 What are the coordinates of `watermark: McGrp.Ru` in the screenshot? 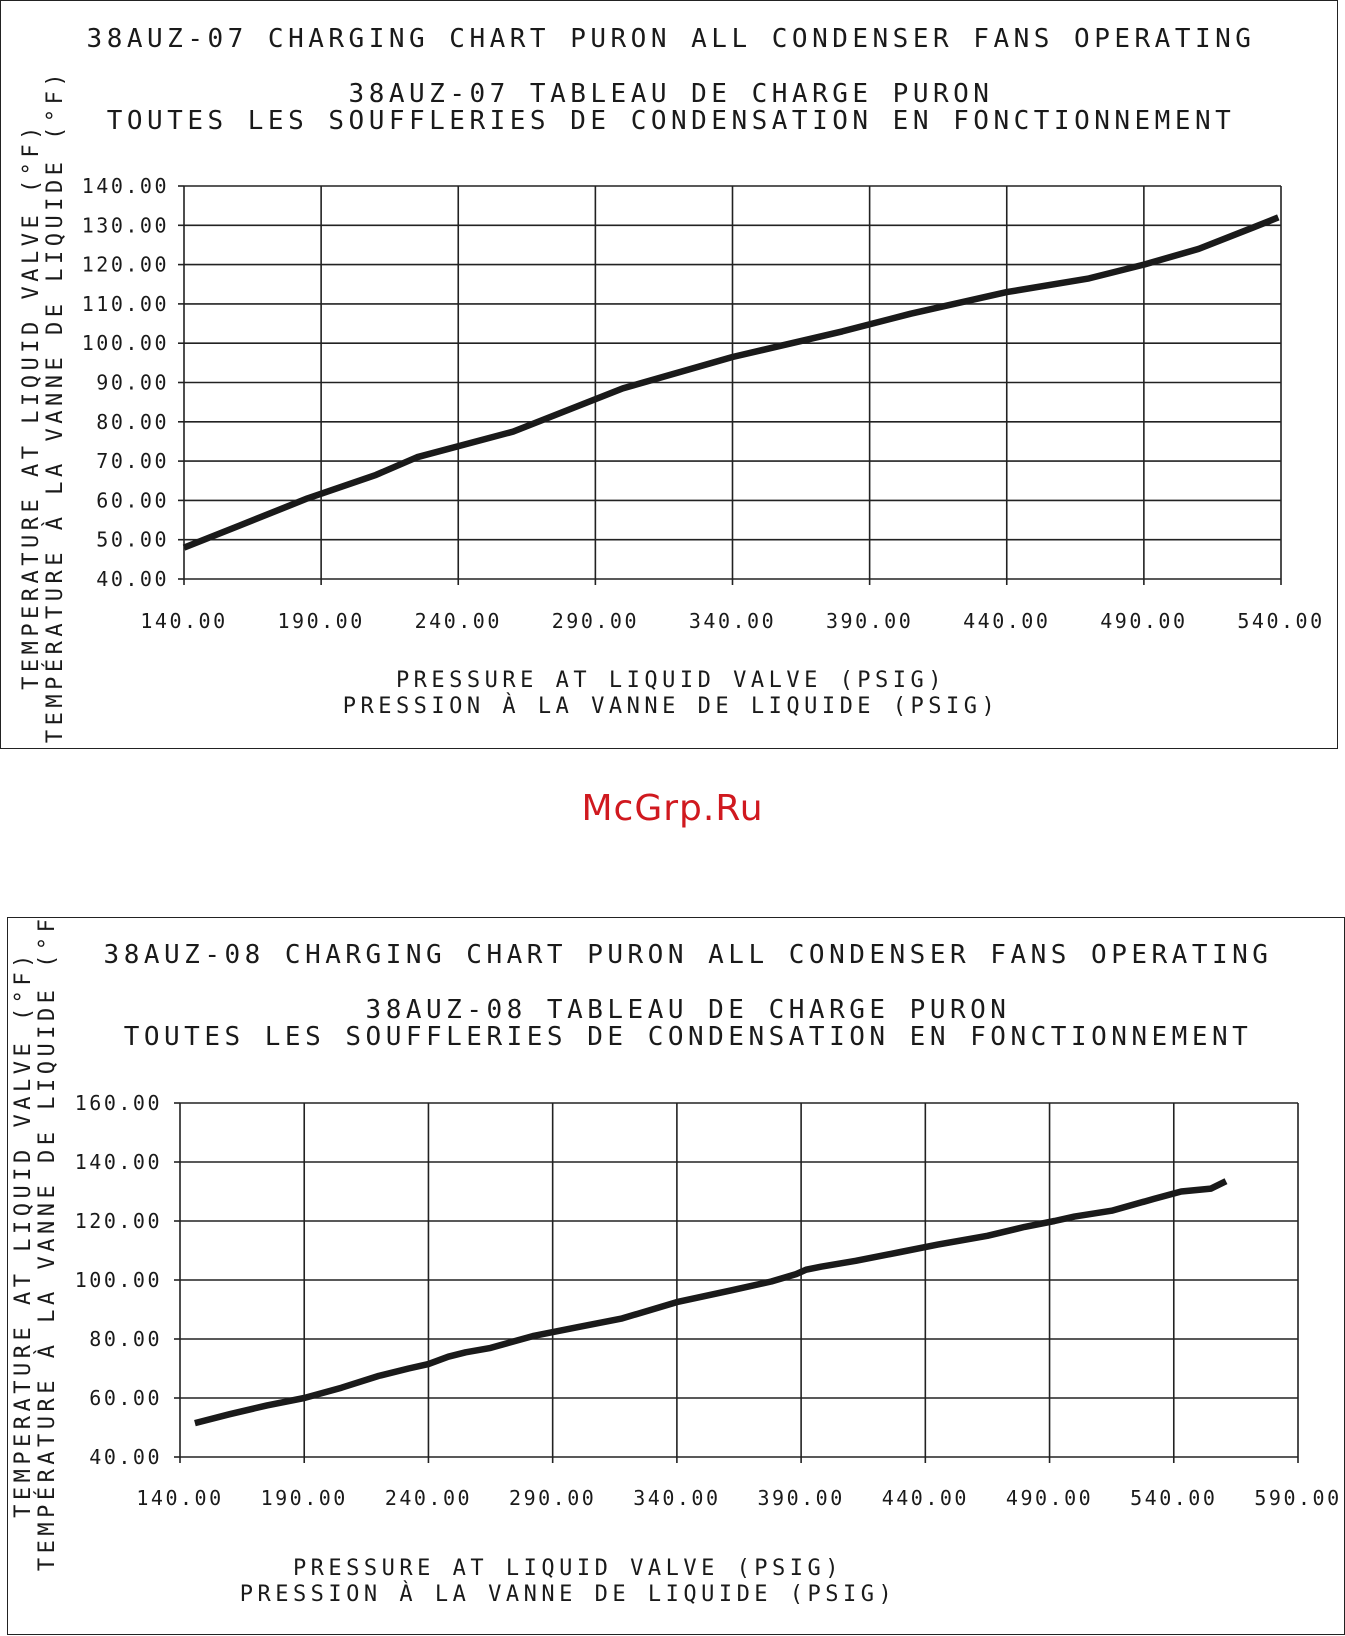 It's located at (672, 808).